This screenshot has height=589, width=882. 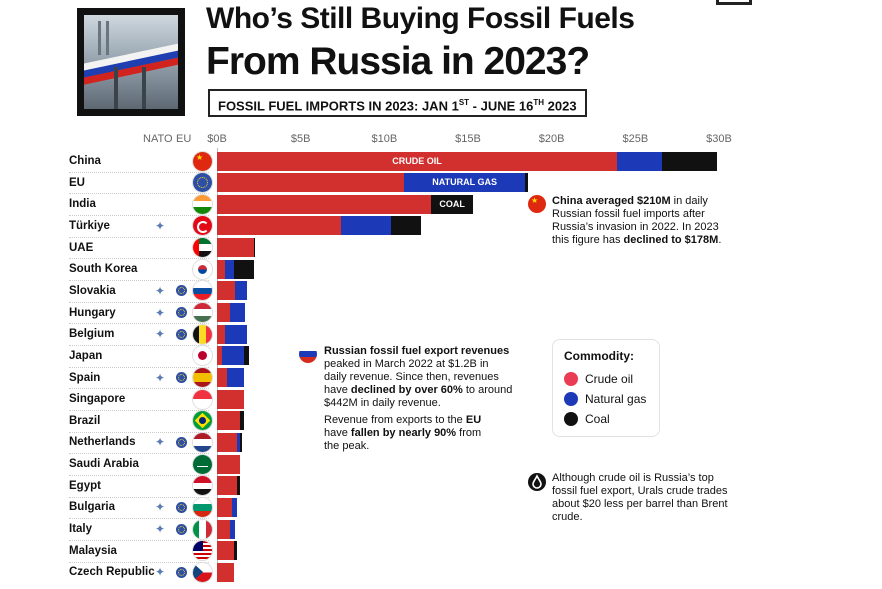 What do you see at coordinates (86, 355) in the screenshot?
I see `row-label-japan: Japan` at bounding box center [86, 355].